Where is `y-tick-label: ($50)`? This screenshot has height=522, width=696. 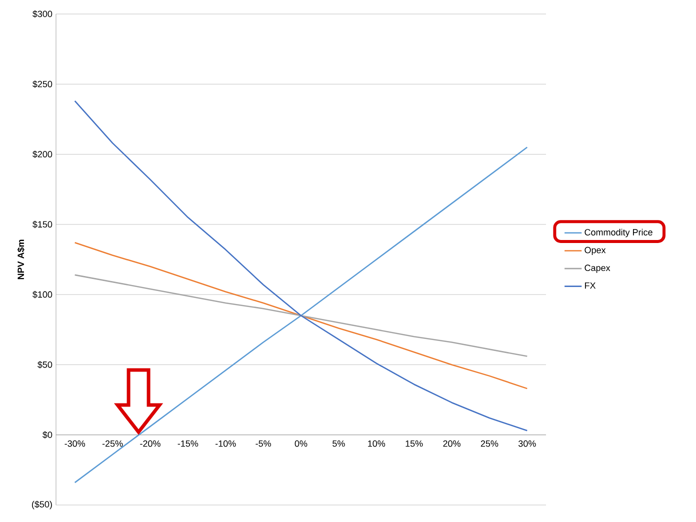
y-tick-label: ($50) is located at coordinates (42, 505).